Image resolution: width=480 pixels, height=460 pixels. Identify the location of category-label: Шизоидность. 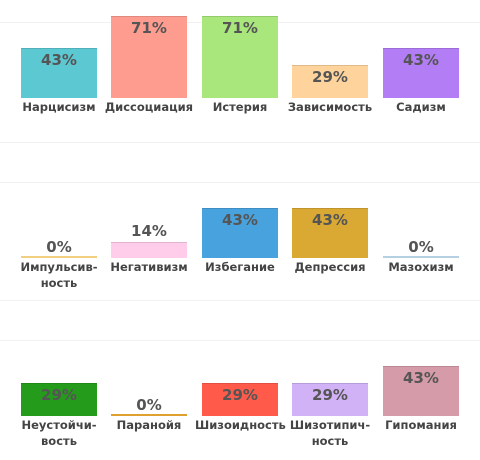
(240, 425).